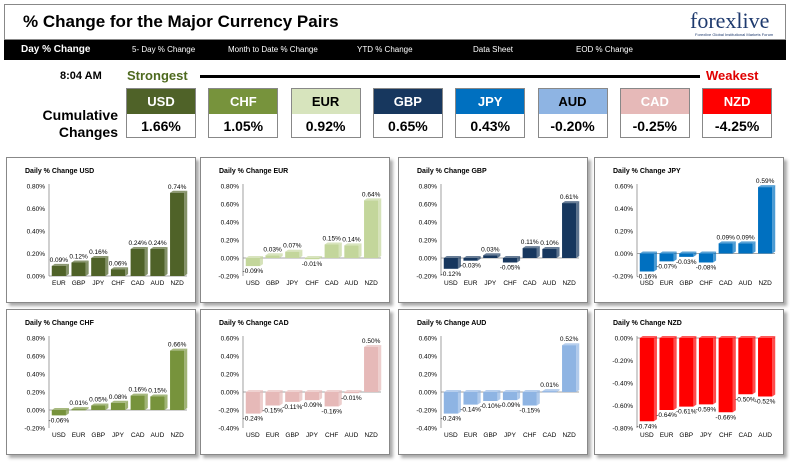  Describe the element at coordinates (243, 113) in the screenshot. I see `currency-cell-chf: CHF 1.05%` at that location.